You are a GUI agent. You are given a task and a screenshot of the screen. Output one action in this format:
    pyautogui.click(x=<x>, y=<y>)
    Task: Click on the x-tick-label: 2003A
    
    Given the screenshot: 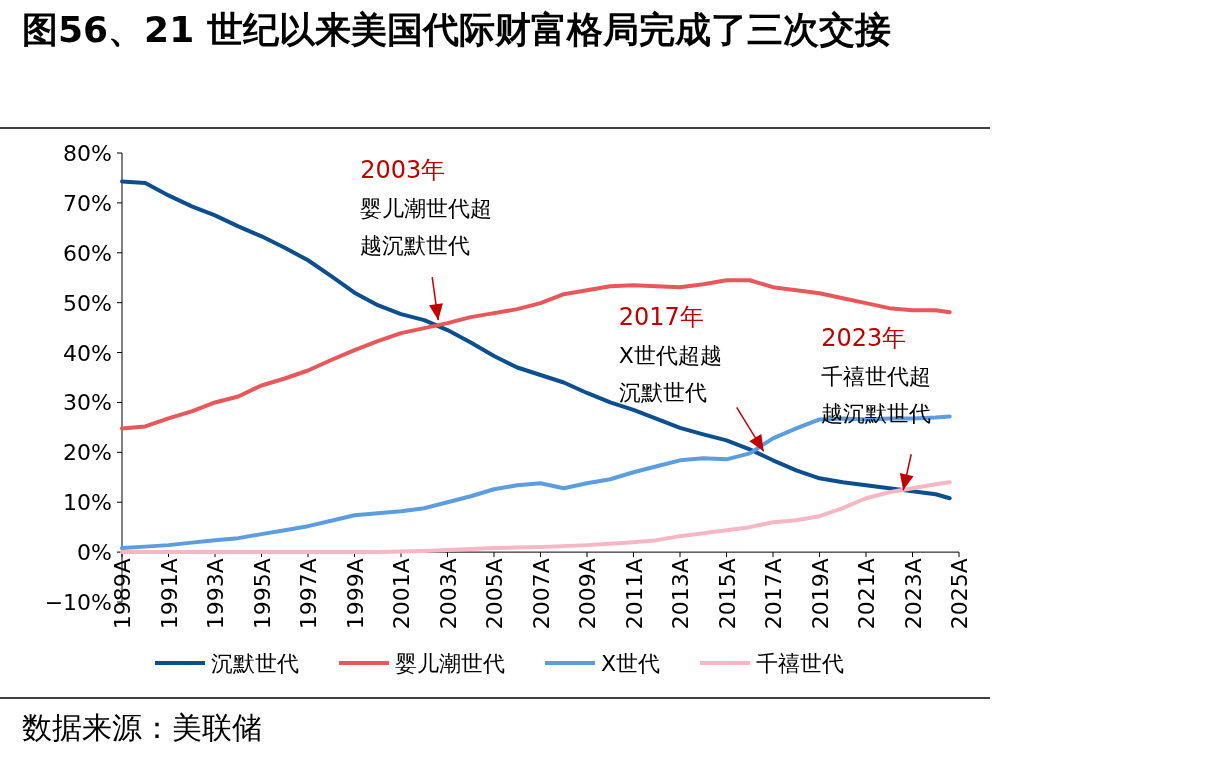 What is the action you would take?
    pyautogui.click(x=448, y=594)
    